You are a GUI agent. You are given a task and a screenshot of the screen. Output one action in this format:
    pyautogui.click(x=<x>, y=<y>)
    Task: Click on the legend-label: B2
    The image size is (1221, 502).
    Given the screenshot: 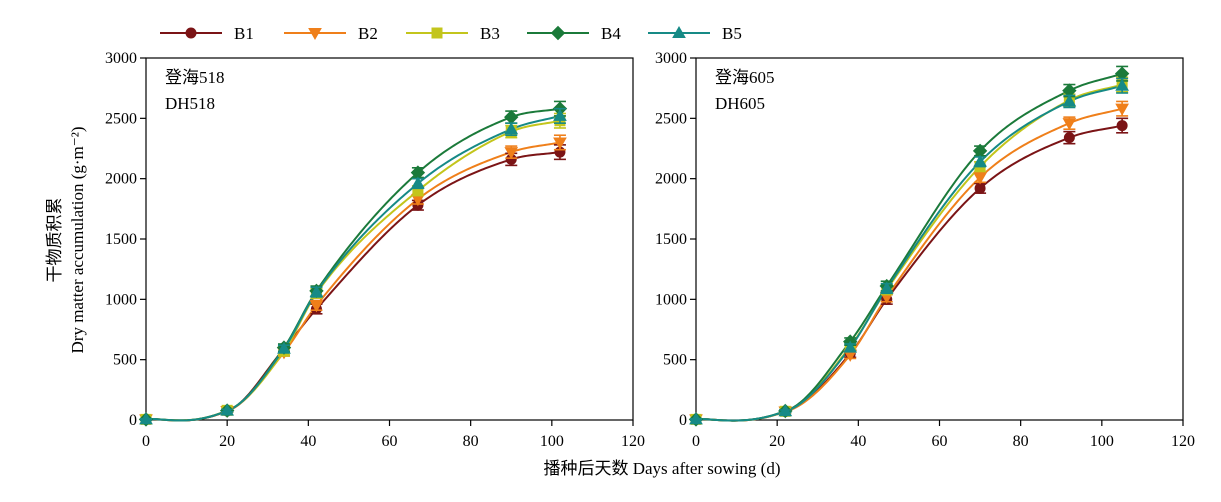 What is the action you would take?
    pyautogui.click(x=368, y=33)
    